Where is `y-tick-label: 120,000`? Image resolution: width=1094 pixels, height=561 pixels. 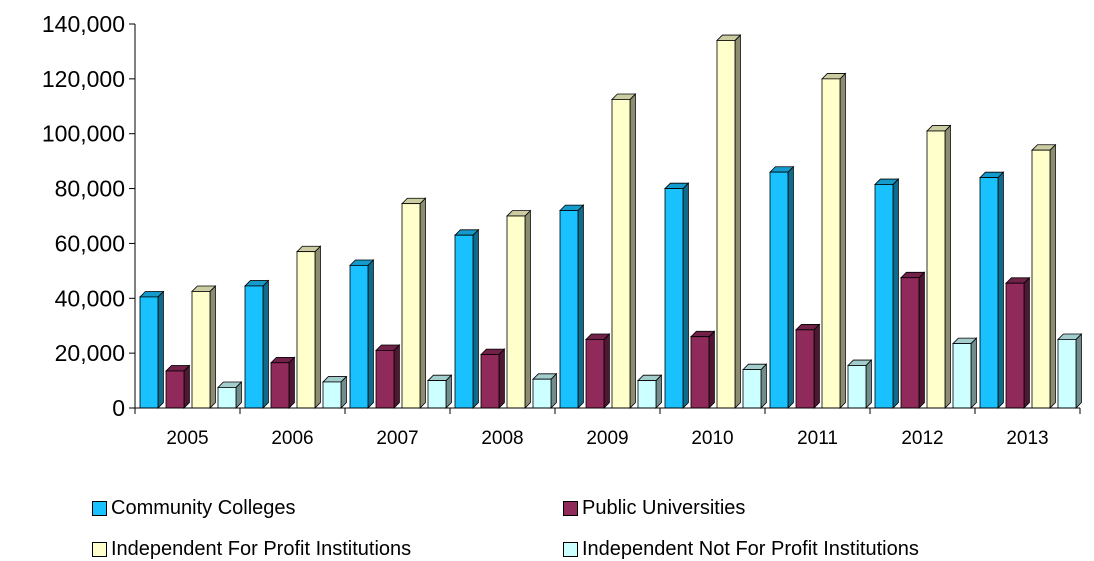
y-tick-label: 120,000 is located at coordinates (83, 79).